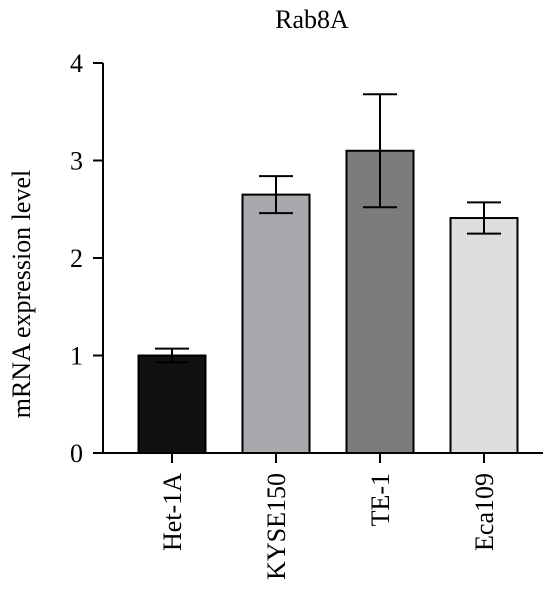 The height and width of the screenshot is (603, 548). Describe the element at coordinates (76, 63) in the screenshot. I see `y-tick-label: 4` at that location.